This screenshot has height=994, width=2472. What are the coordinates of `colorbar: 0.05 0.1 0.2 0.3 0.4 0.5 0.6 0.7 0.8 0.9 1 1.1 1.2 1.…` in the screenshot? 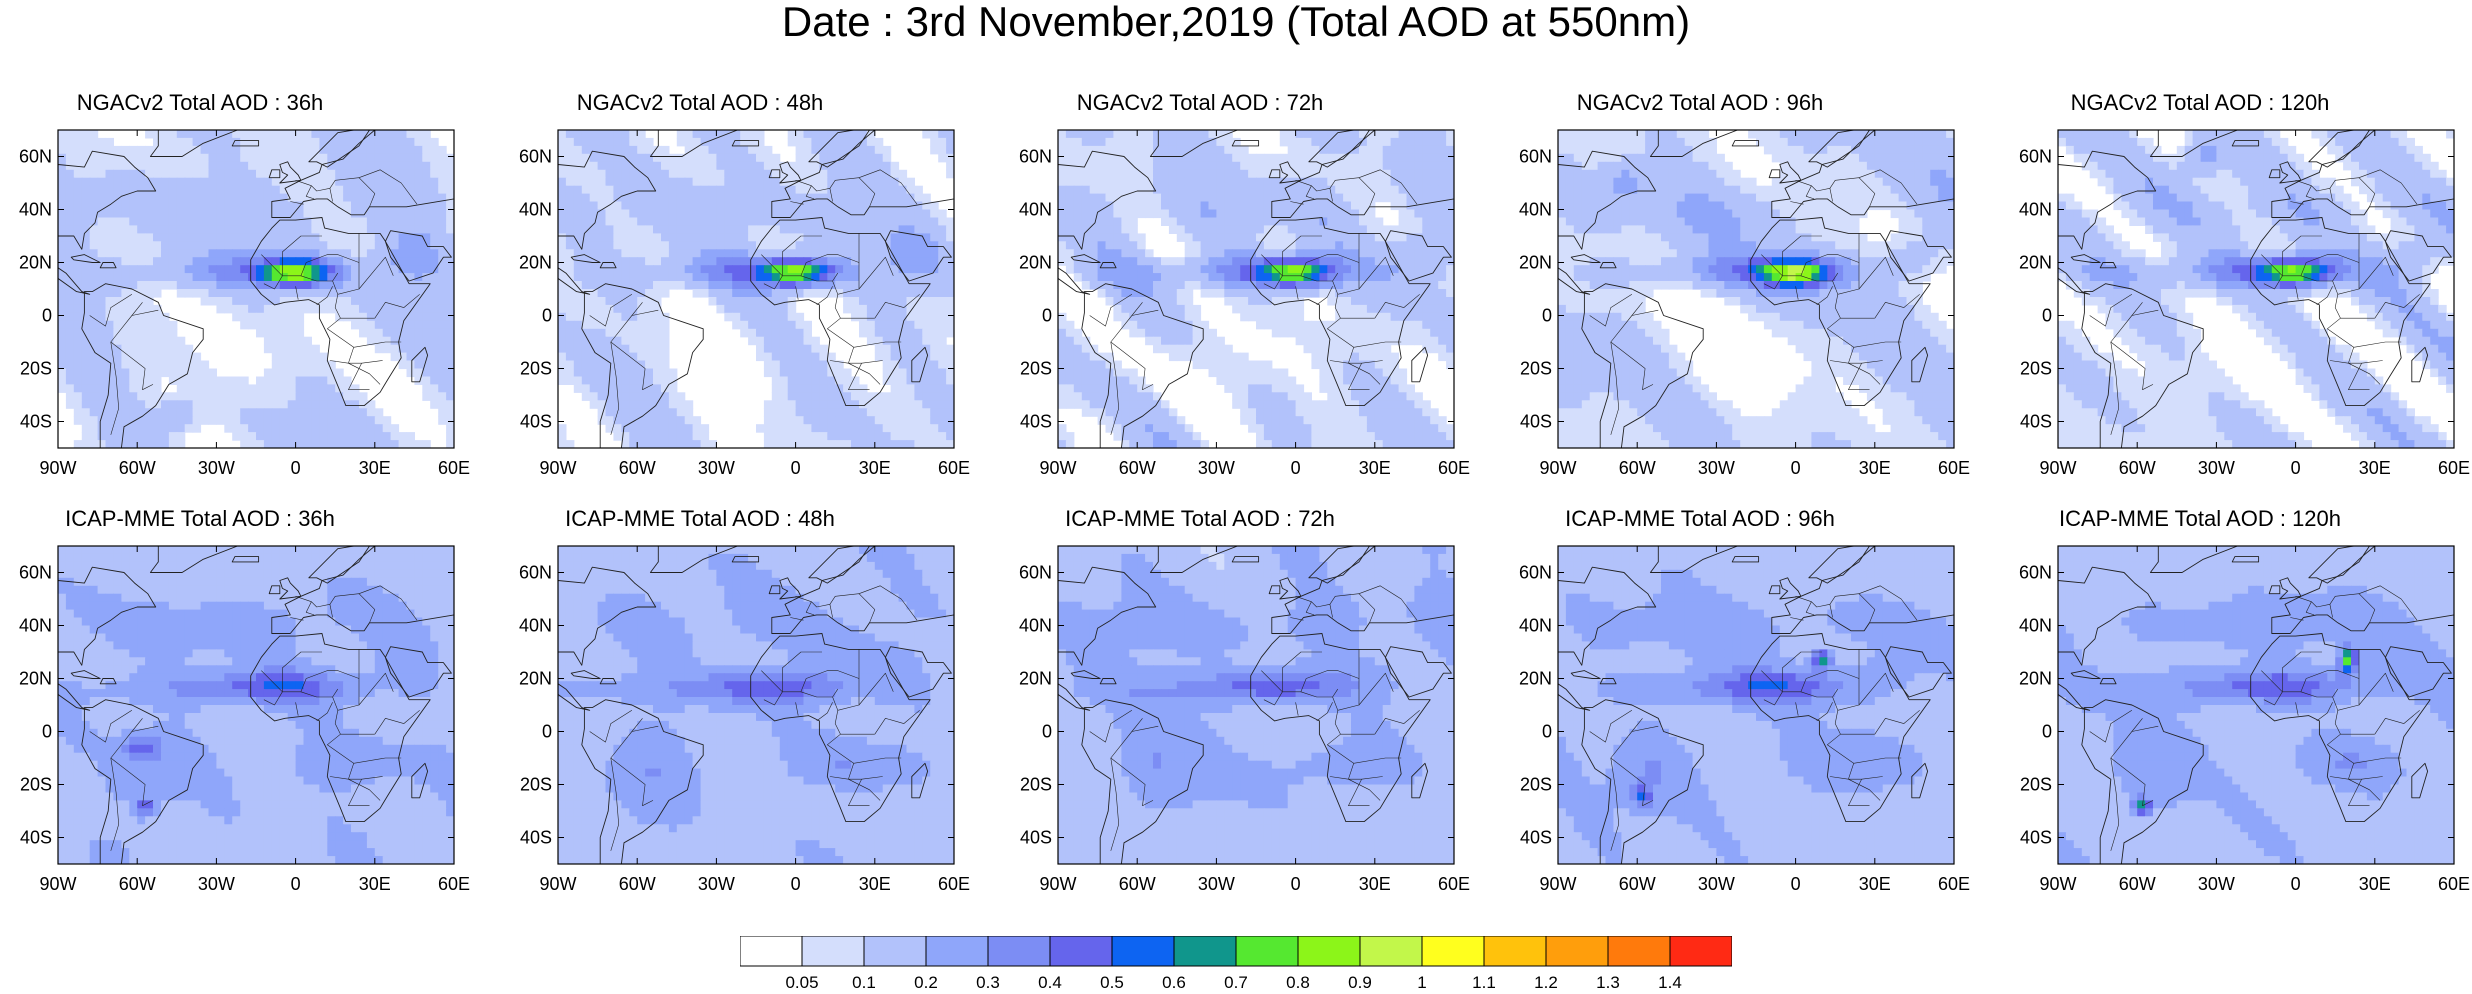 It's located at (1236, 964).